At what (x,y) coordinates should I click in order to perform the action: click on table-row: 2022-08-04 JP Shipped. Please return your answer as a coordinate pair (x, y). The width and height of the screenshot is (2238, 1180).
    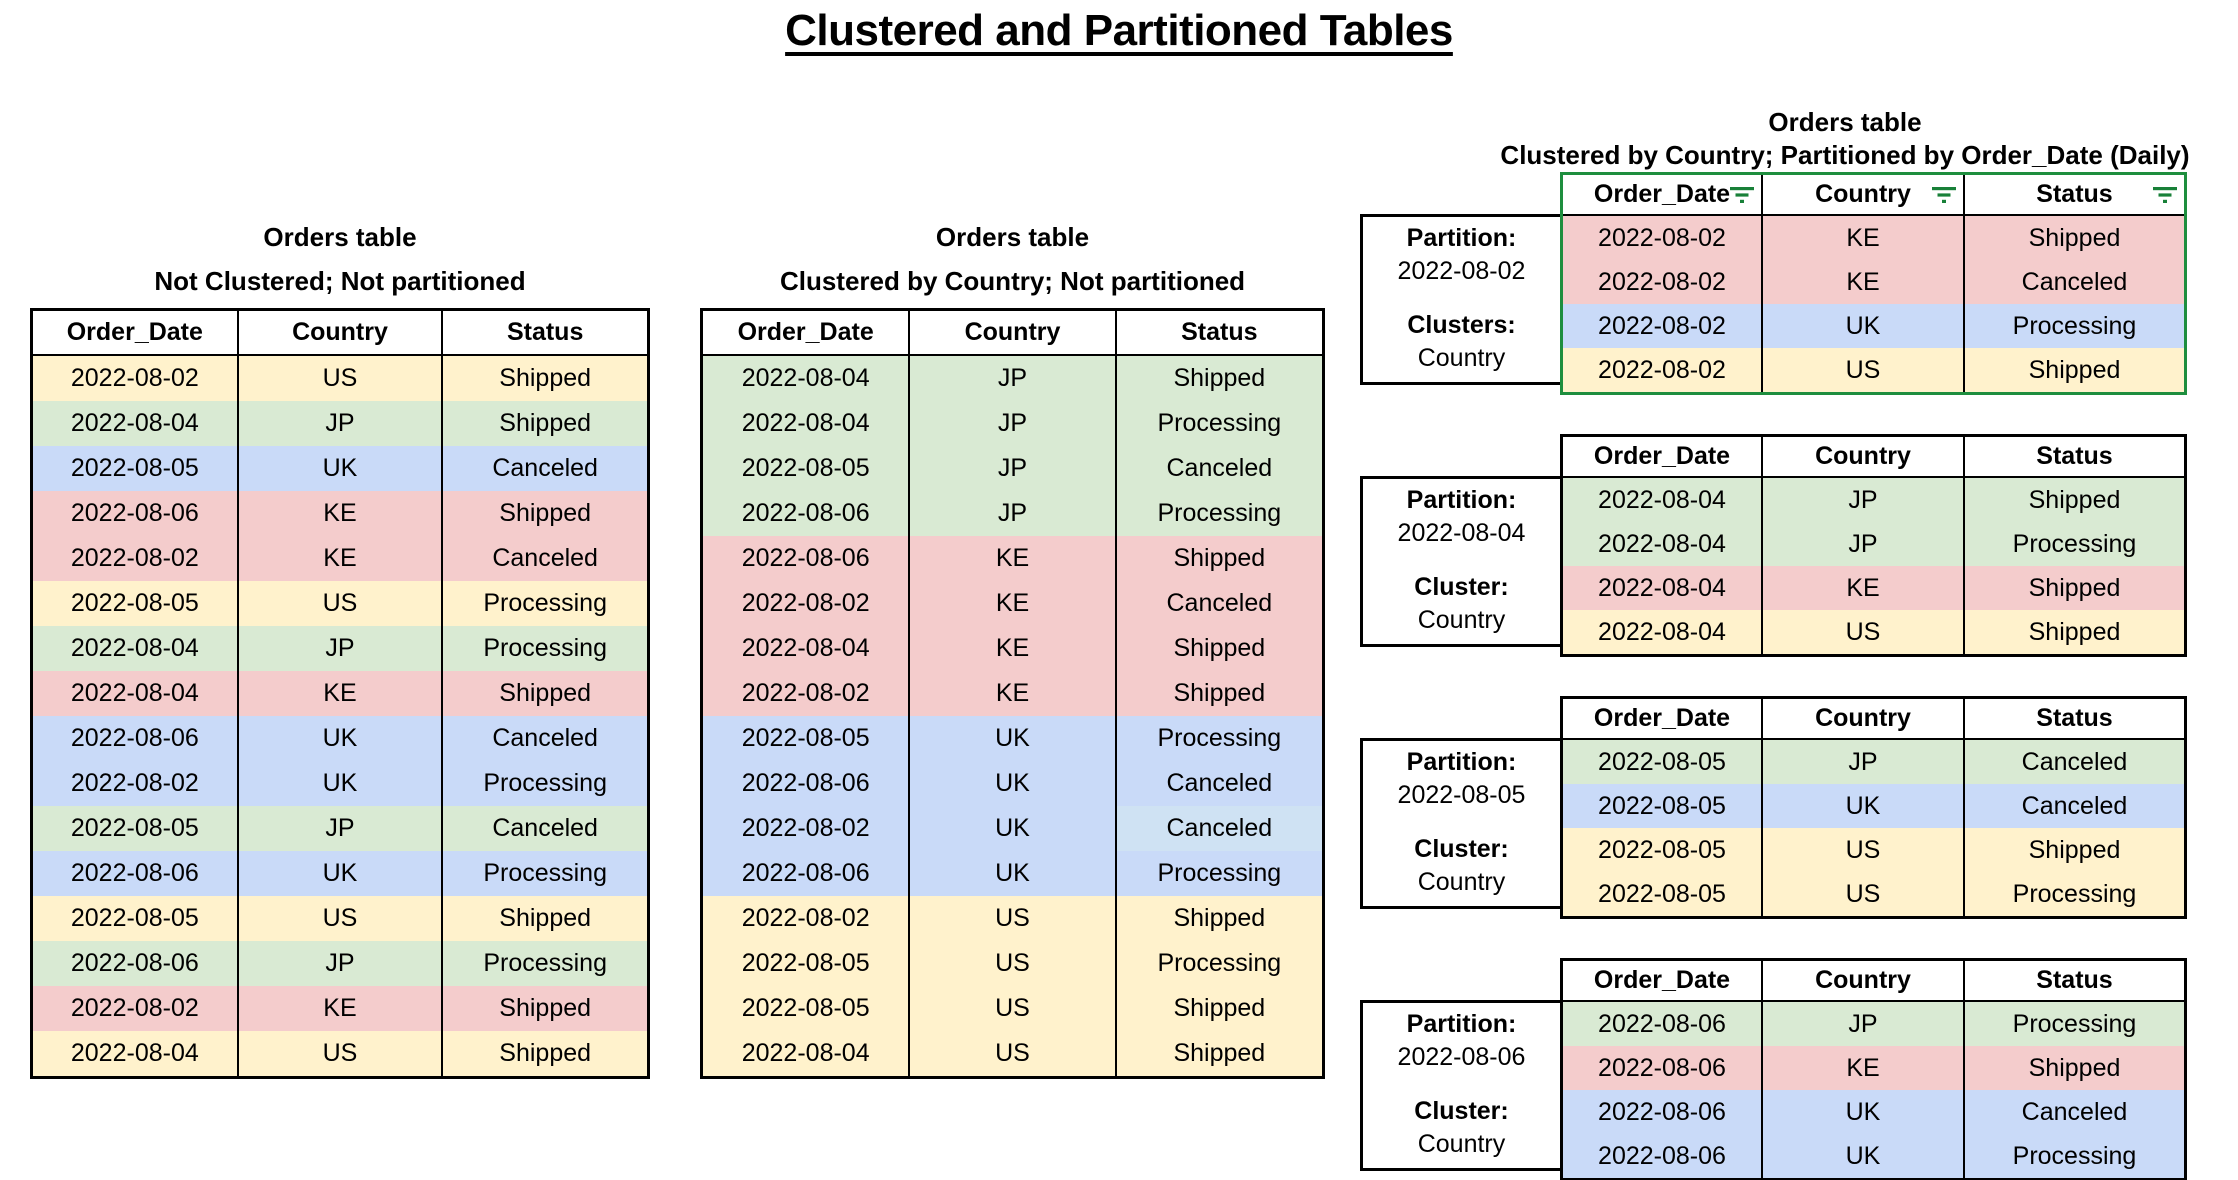
    Looking at the image, I should click on (340, 423).